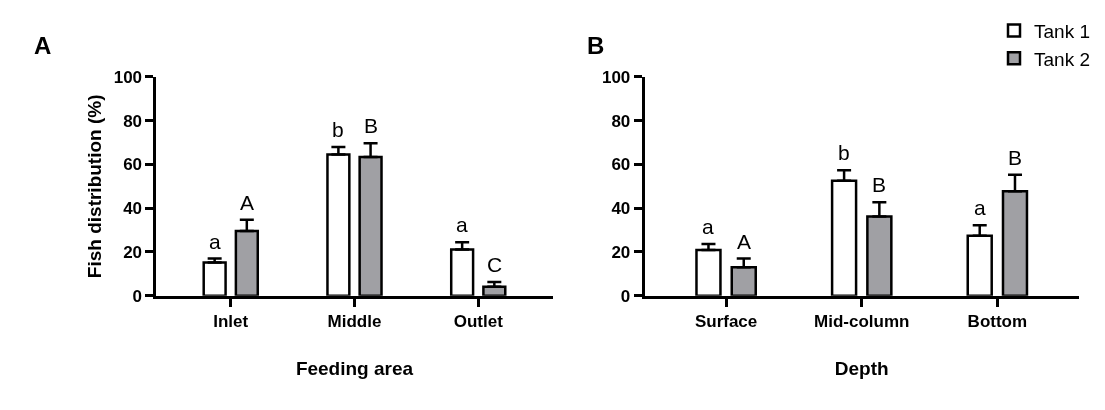 The width and height of the screenshot is (1105, 410). I want to click on x-tick-label: Bottom, so click(997, 322).